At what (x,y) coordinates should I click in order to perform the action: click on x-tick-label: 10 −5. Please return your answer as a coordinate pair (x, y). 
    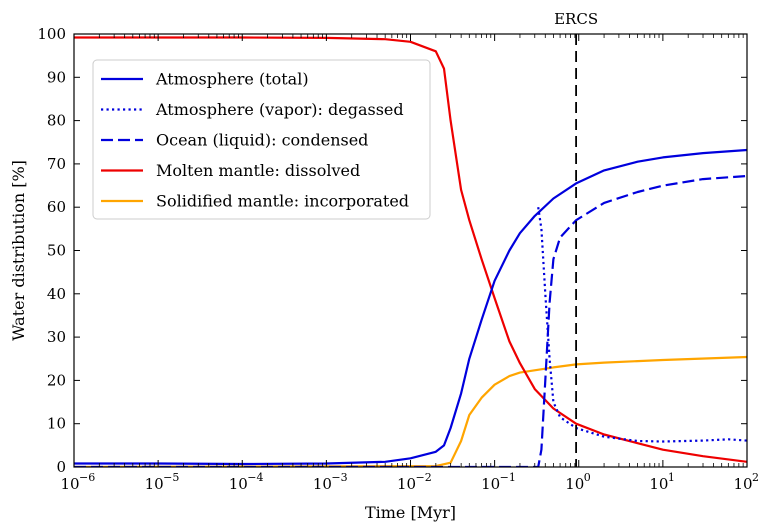
    Looking at the image, I should click on (162, 482).